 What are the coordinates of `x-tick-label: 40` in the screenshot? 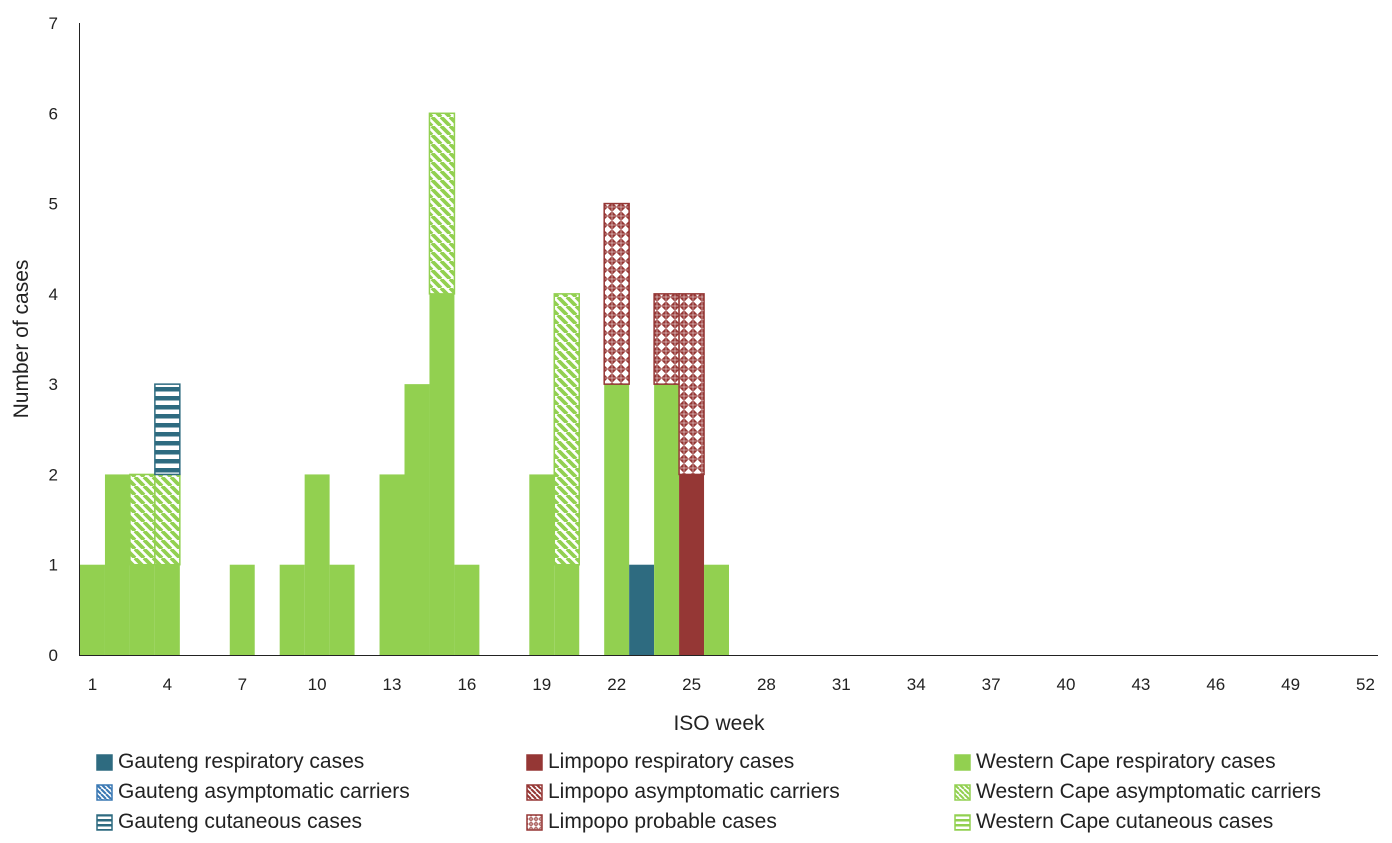 It's located at (1066, 684).